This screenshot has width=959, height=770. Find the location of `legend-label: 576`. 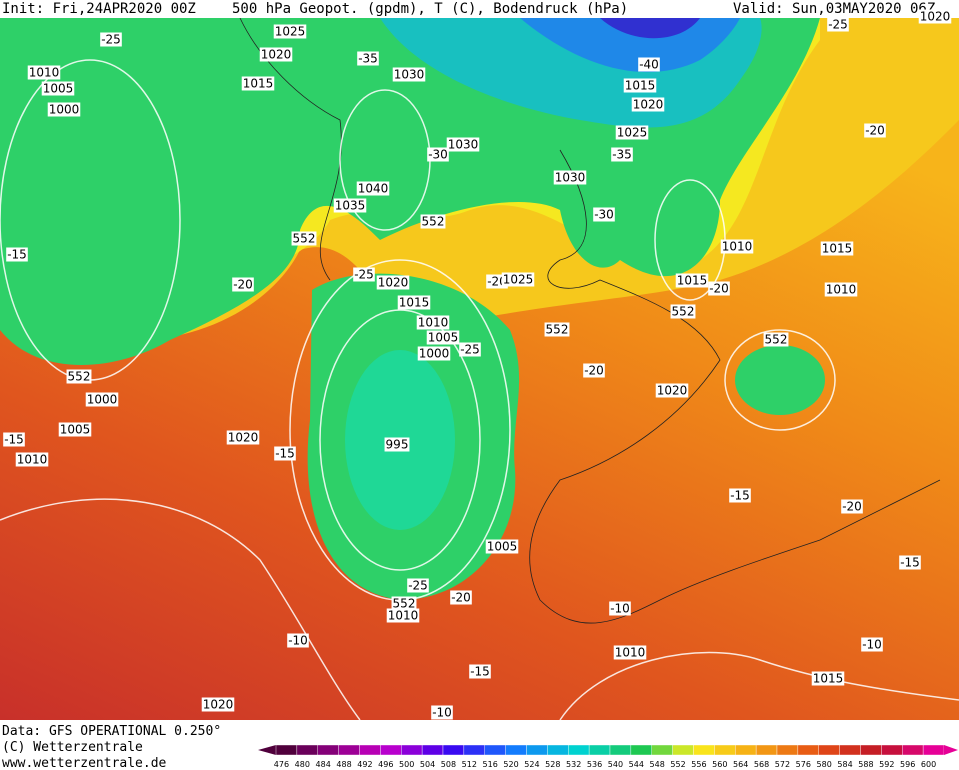

legend-label: 576 is located at coordinates (803, 764).